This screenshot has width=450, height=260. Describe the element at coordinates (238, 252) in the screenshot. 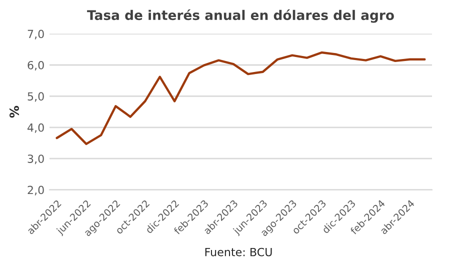

I see `source-note: Fuente: BCU` at that location.